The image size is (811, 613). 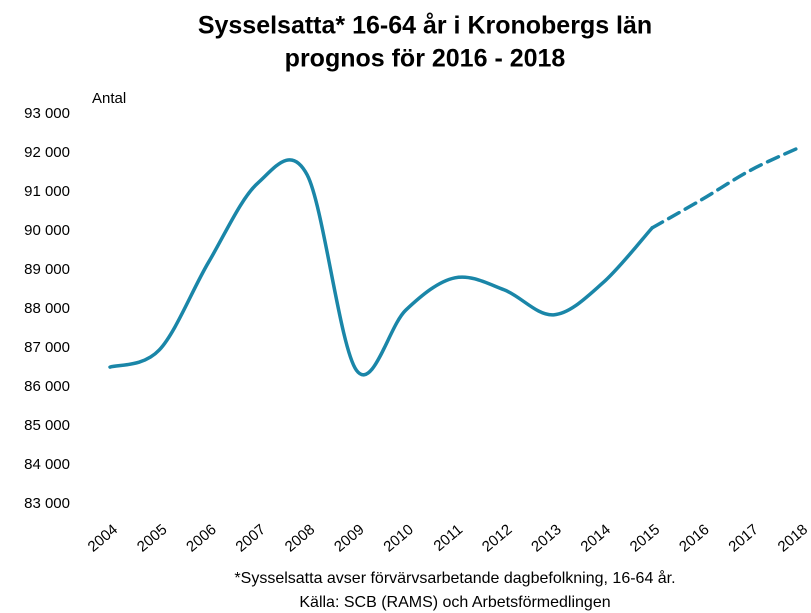 I want to click on x-tick-label: 2015, so click(x=645, y=538).